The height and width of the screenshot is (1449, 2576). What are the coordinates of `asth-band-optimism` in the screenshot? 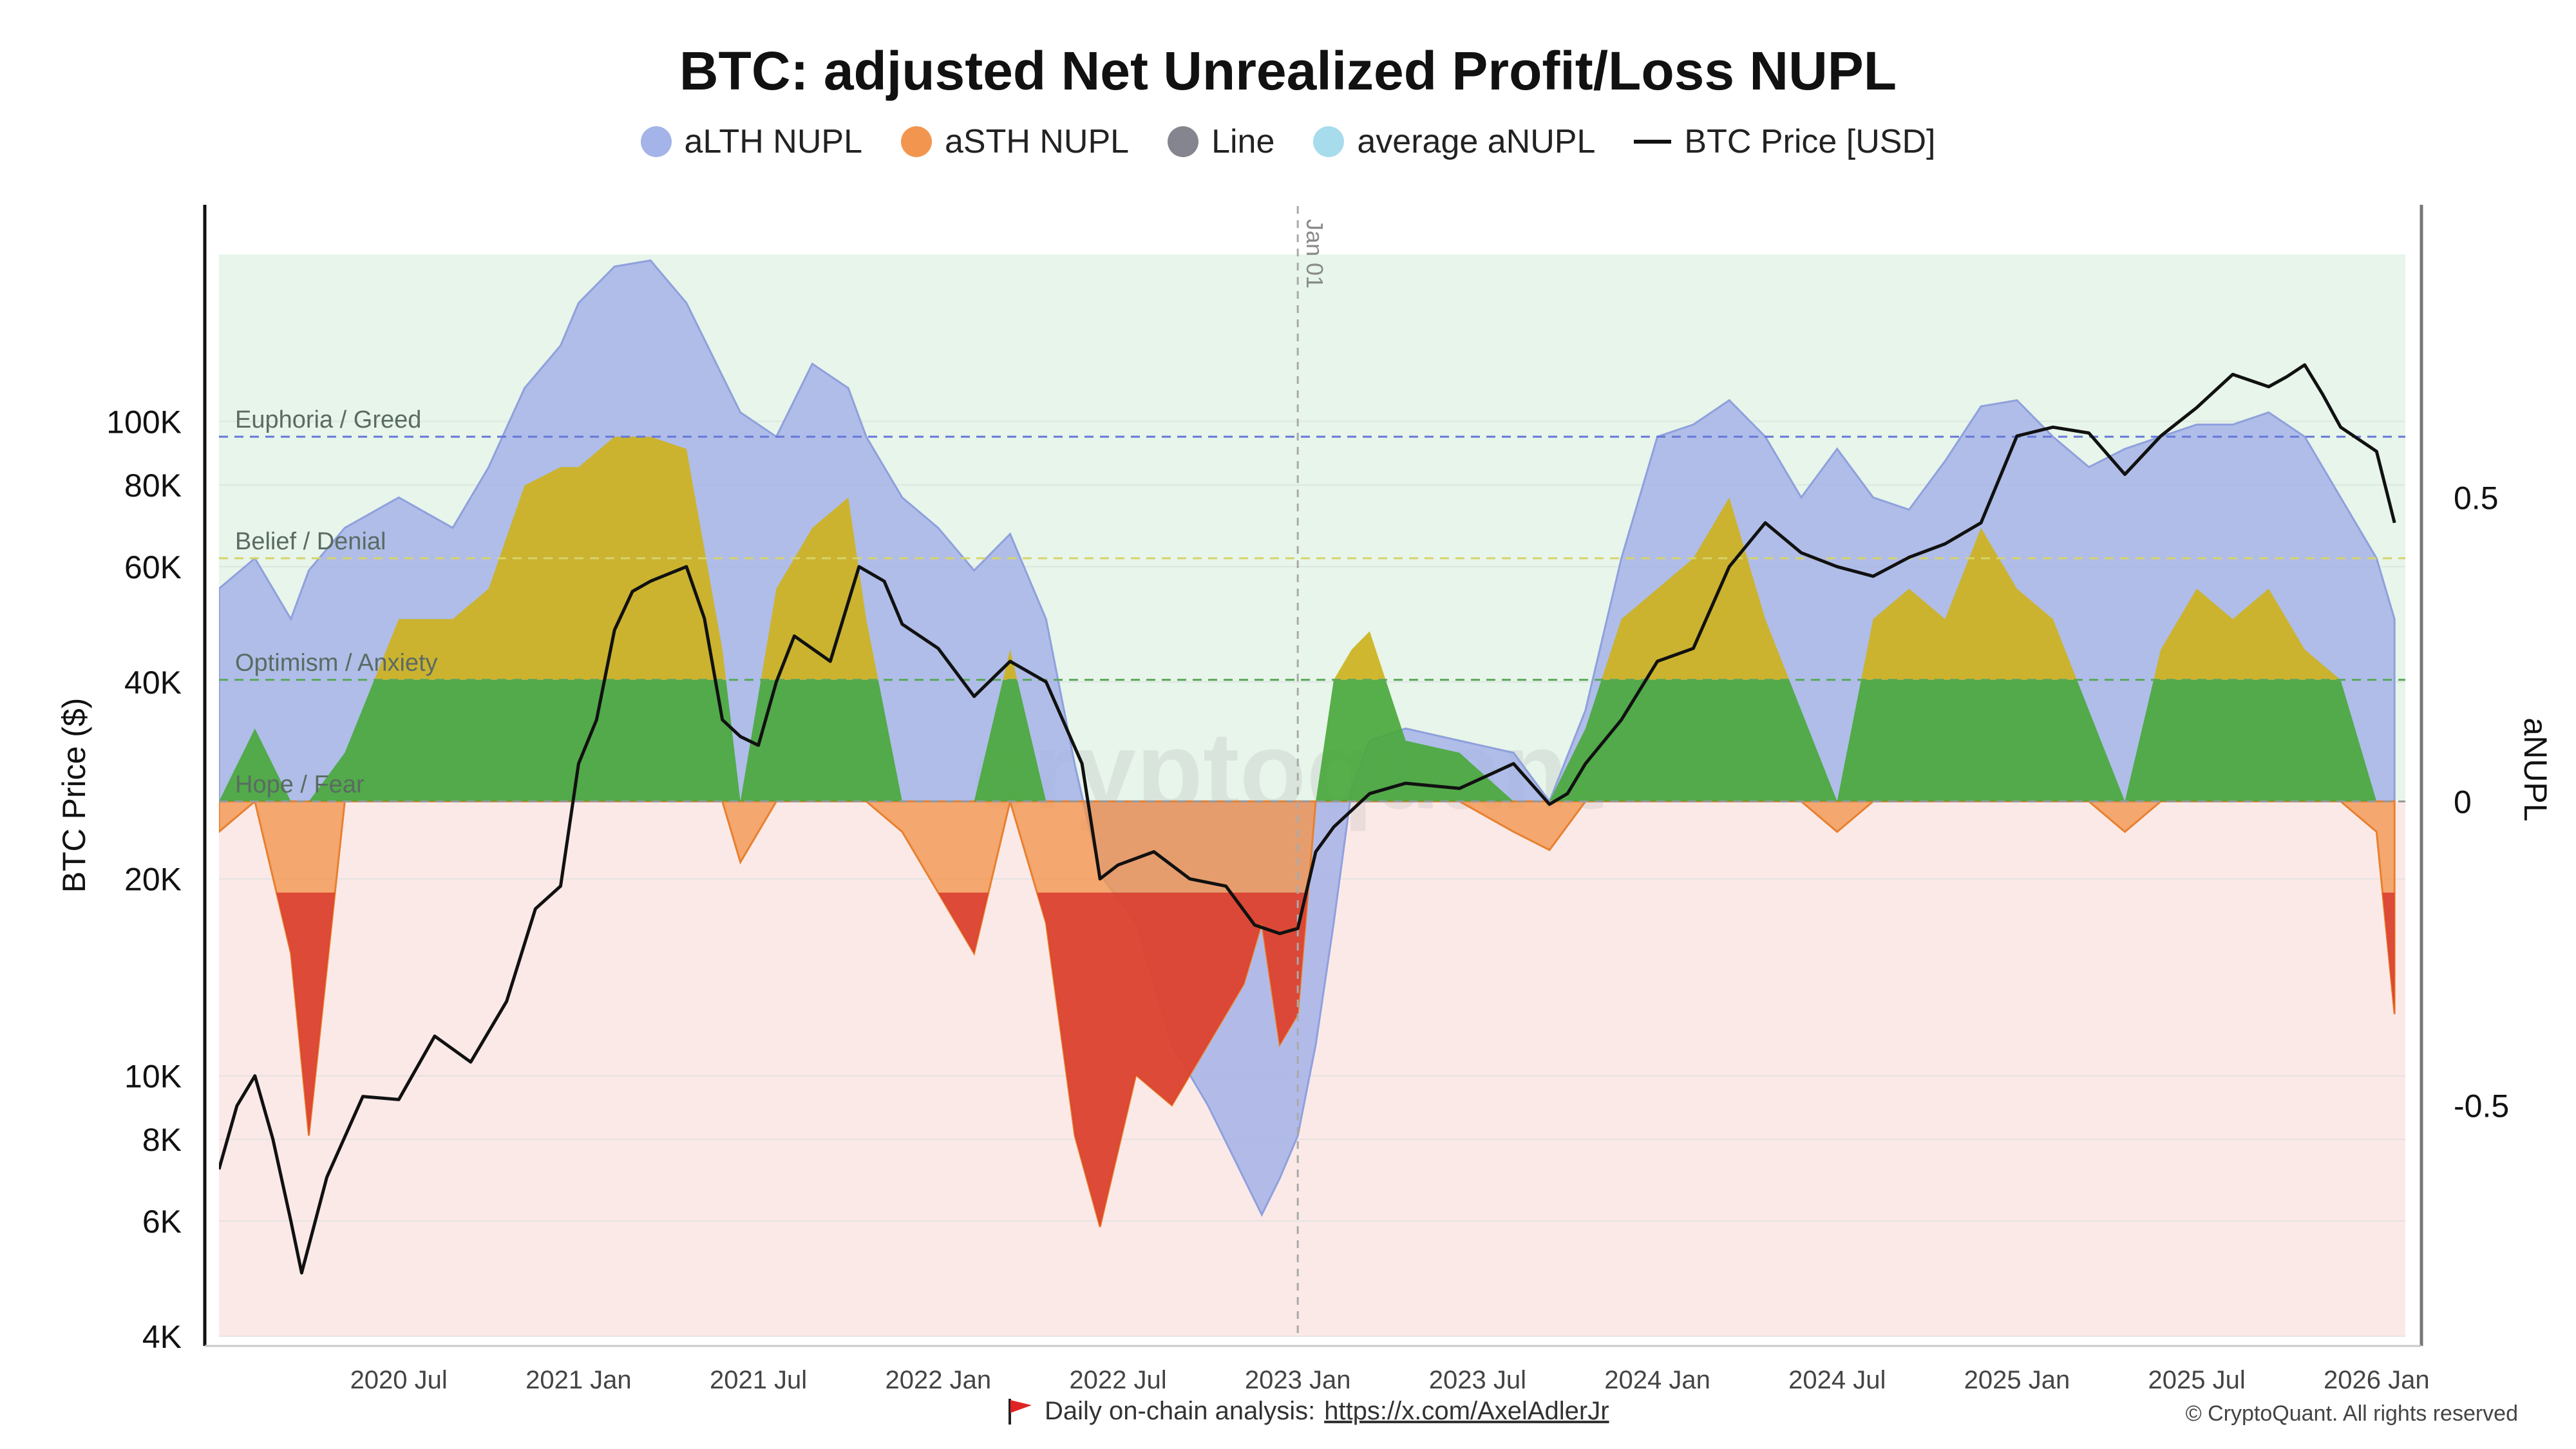 It's located at (1307, 741).